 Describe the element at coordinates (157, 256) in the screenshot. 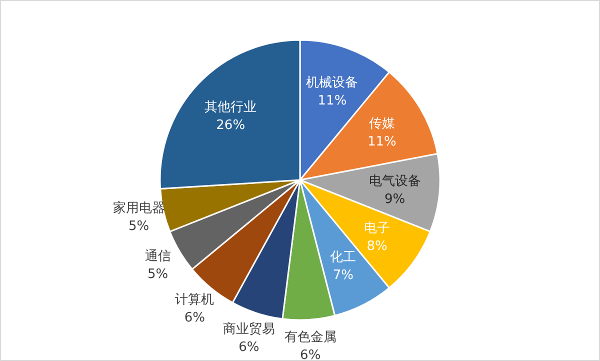

I see `slice-label: 通信` at that location.